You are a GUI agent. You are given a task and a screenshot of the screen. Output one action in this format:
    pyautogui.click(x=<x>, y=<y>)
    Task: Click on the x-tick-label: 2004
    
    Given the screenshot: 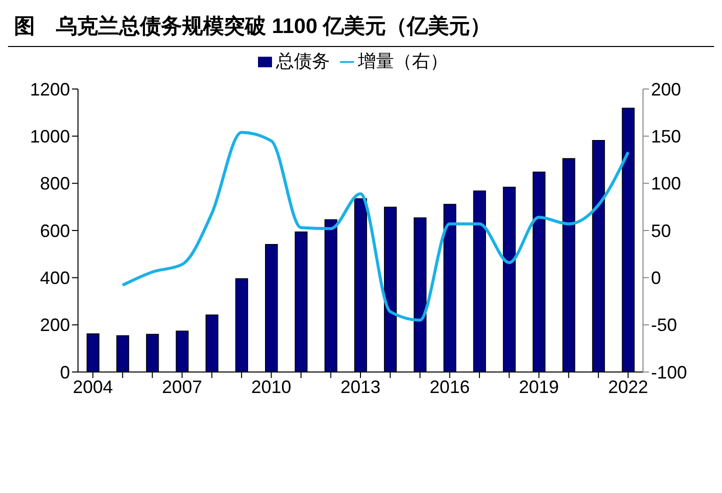 What is the action you would take?
    pyautogui.click(x=92, y=386)
    